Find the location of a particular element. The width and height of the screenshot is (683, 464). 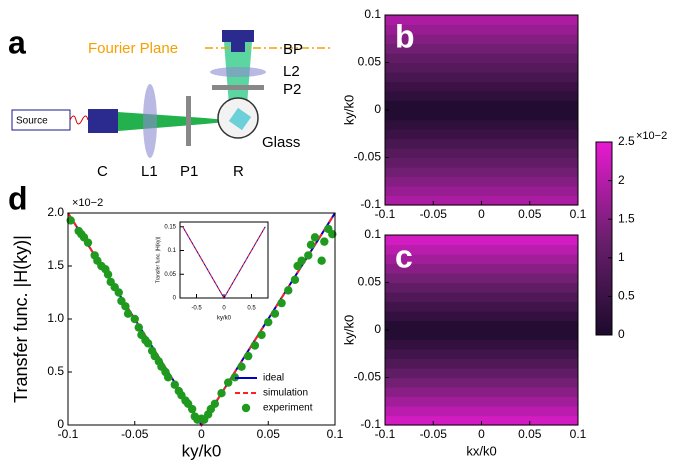

camera-bp is located at coordinates (238, 36).